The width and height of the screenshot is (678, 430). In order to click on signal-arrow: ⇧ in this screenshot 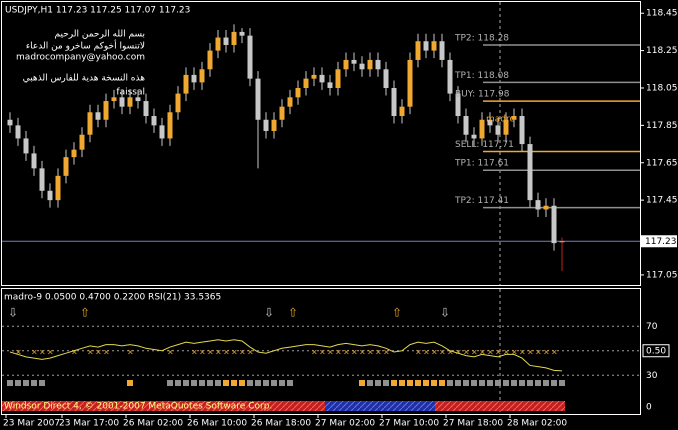, I will do `click(85, 313)`.